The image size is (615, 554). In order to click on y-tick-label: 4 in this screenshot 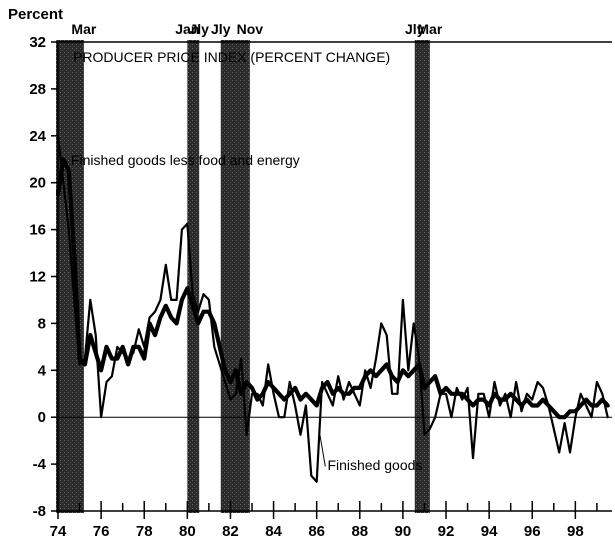, I will do `click(42, 370)`.